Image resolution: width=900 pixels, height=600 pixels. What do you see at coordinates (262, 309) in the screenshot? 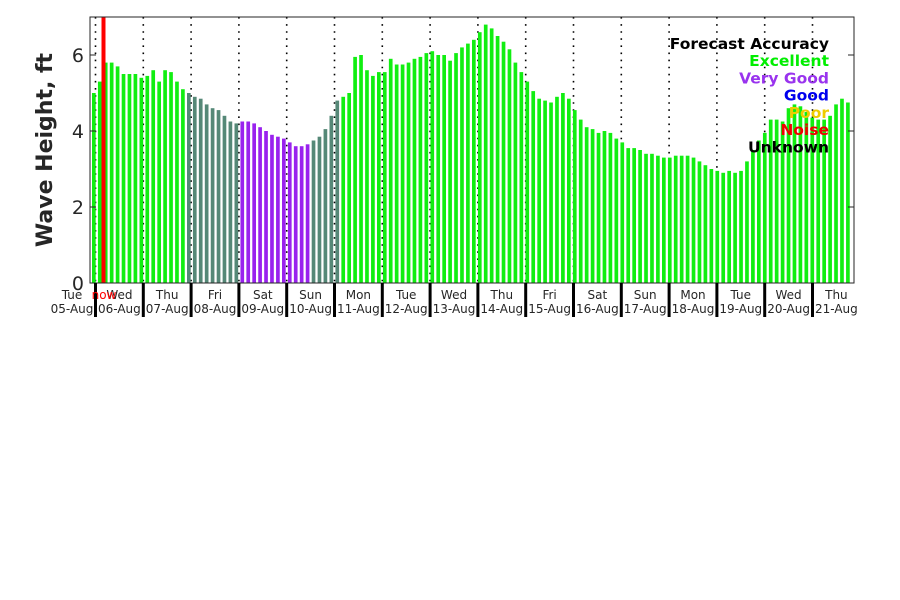
I see `x-date-label: 09-Aug` at bounding box center [262, 309].